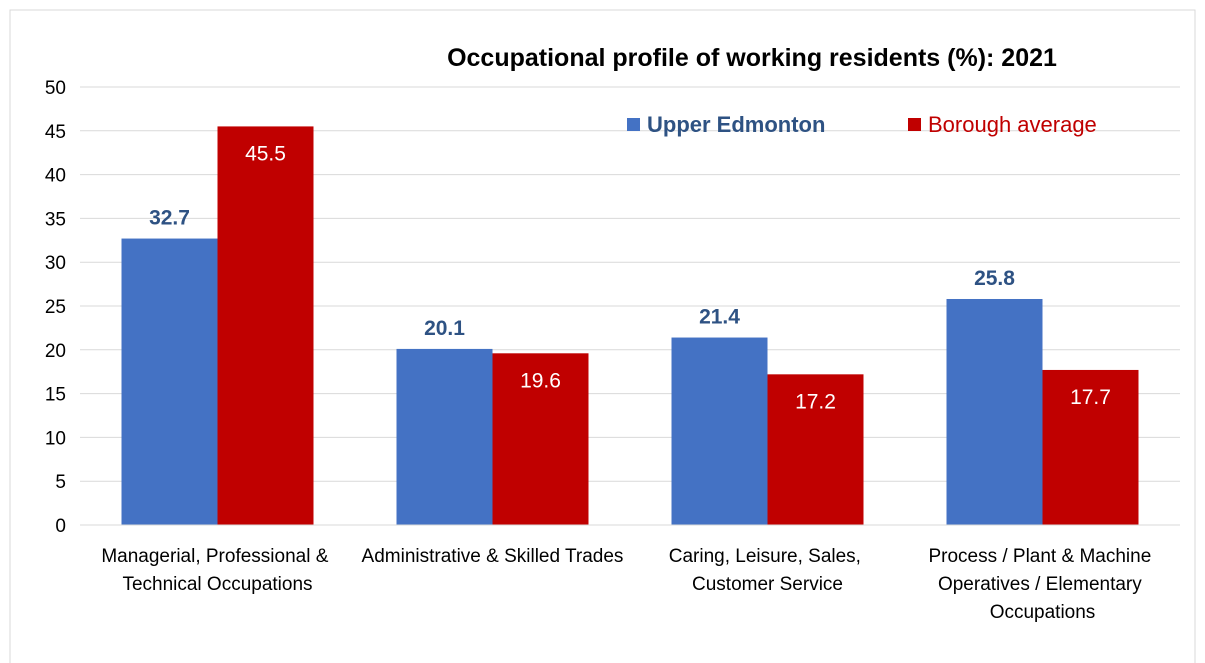  Describe the element at coordinates (60, 482) in the screenshot. I see `y-tick-label: 5` at that location.